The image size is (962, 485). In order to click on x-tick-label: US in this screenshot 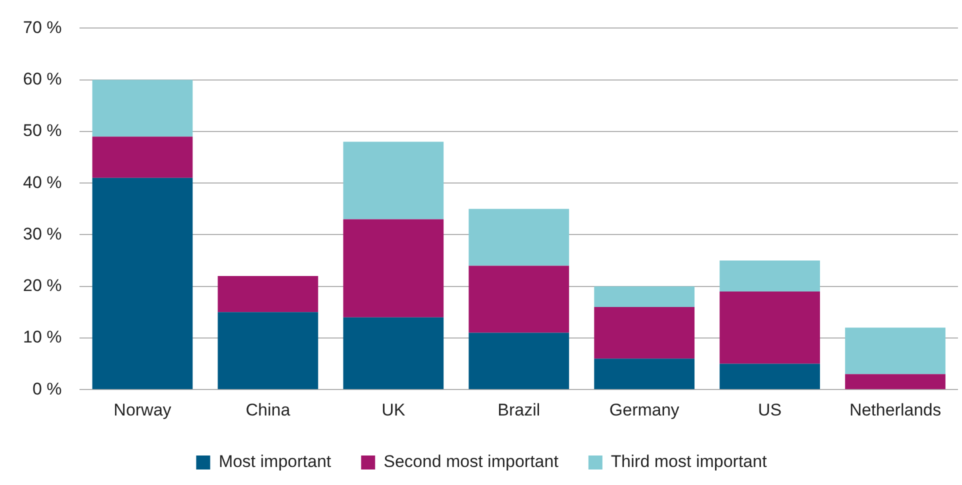, I will do `click(770, 410)`.